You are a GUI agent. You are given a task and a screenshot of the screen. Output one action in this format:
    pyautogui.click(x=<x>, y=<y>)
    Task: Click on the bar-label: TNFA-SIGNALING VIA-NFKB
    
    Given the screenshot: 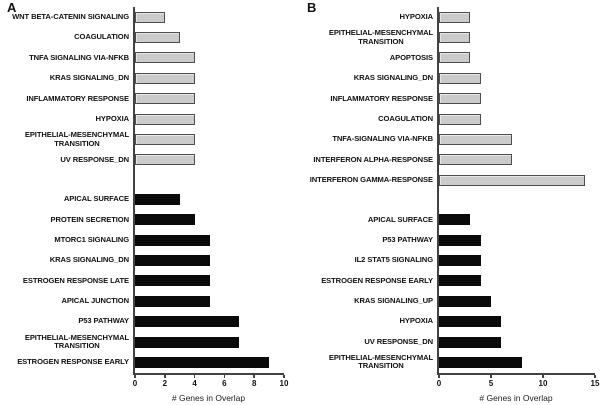 What is the action you would take?
    pyautogui.click(x=368, y=139)
    